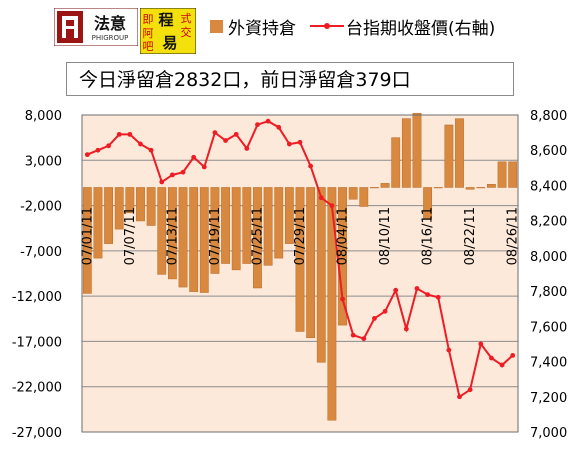 The height and width of the screenshot is (449, 581). Describe the element at coordinates (186, 18) in the screenshot. I see `svg-text: 式` at that location.